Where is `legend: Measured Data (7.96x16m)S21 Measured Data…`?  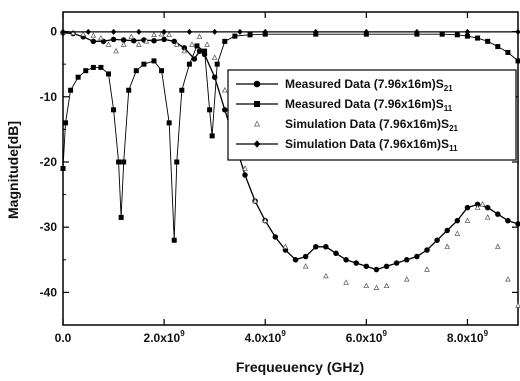
legend: Measured Data (7.96x16m)S21 Measured Data… is located at coordinates (372, 115).